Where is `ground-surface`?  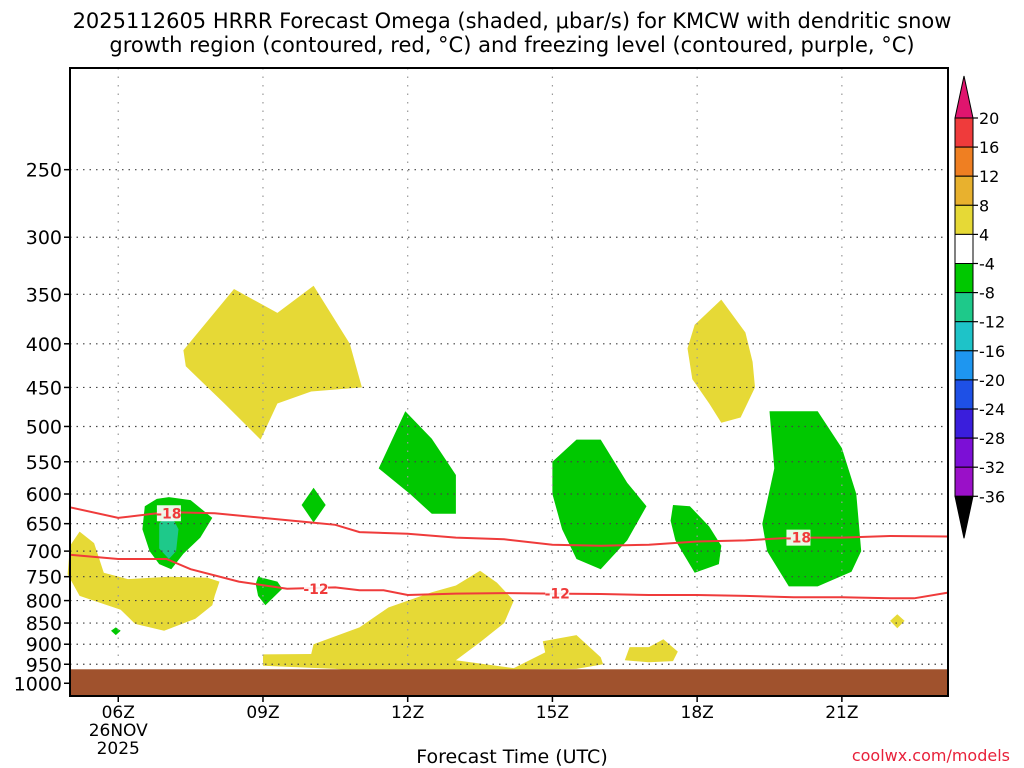
ground-surface is located at coordinates (509, 682).